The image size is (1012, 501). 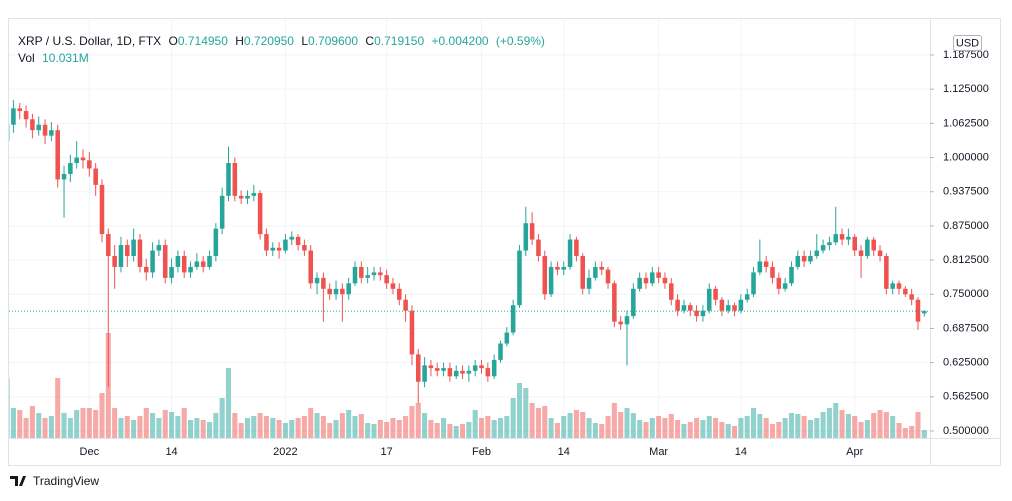 What do you see at coordinates (399, 41) in the screenshot?
I see `ohlc-value: 0.719150` at bounding box center [399, 41].